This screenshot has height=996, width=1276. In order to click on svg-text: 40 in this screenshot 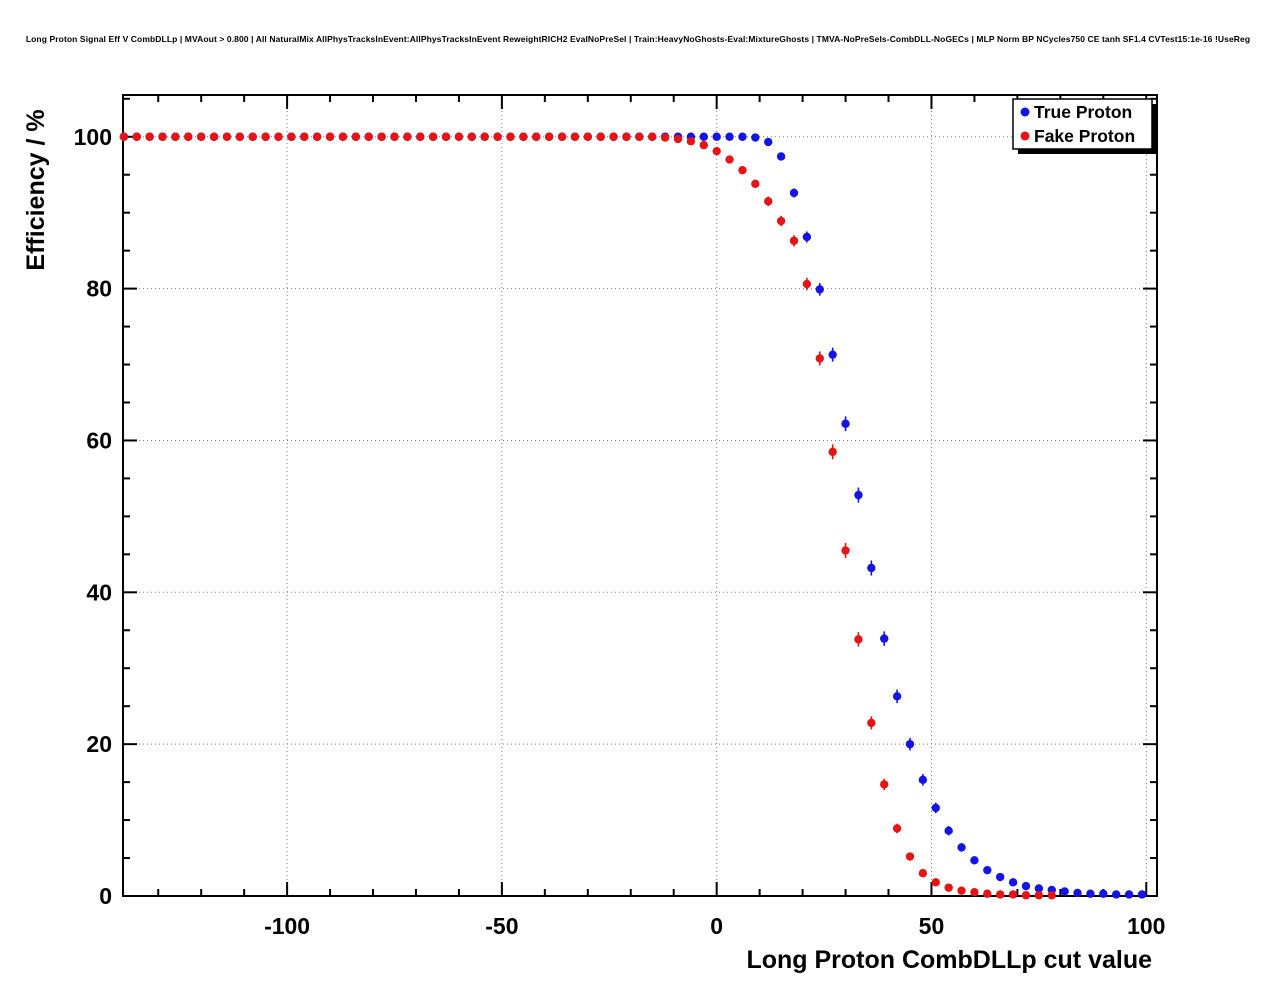, I will do `click(99, 592)`.